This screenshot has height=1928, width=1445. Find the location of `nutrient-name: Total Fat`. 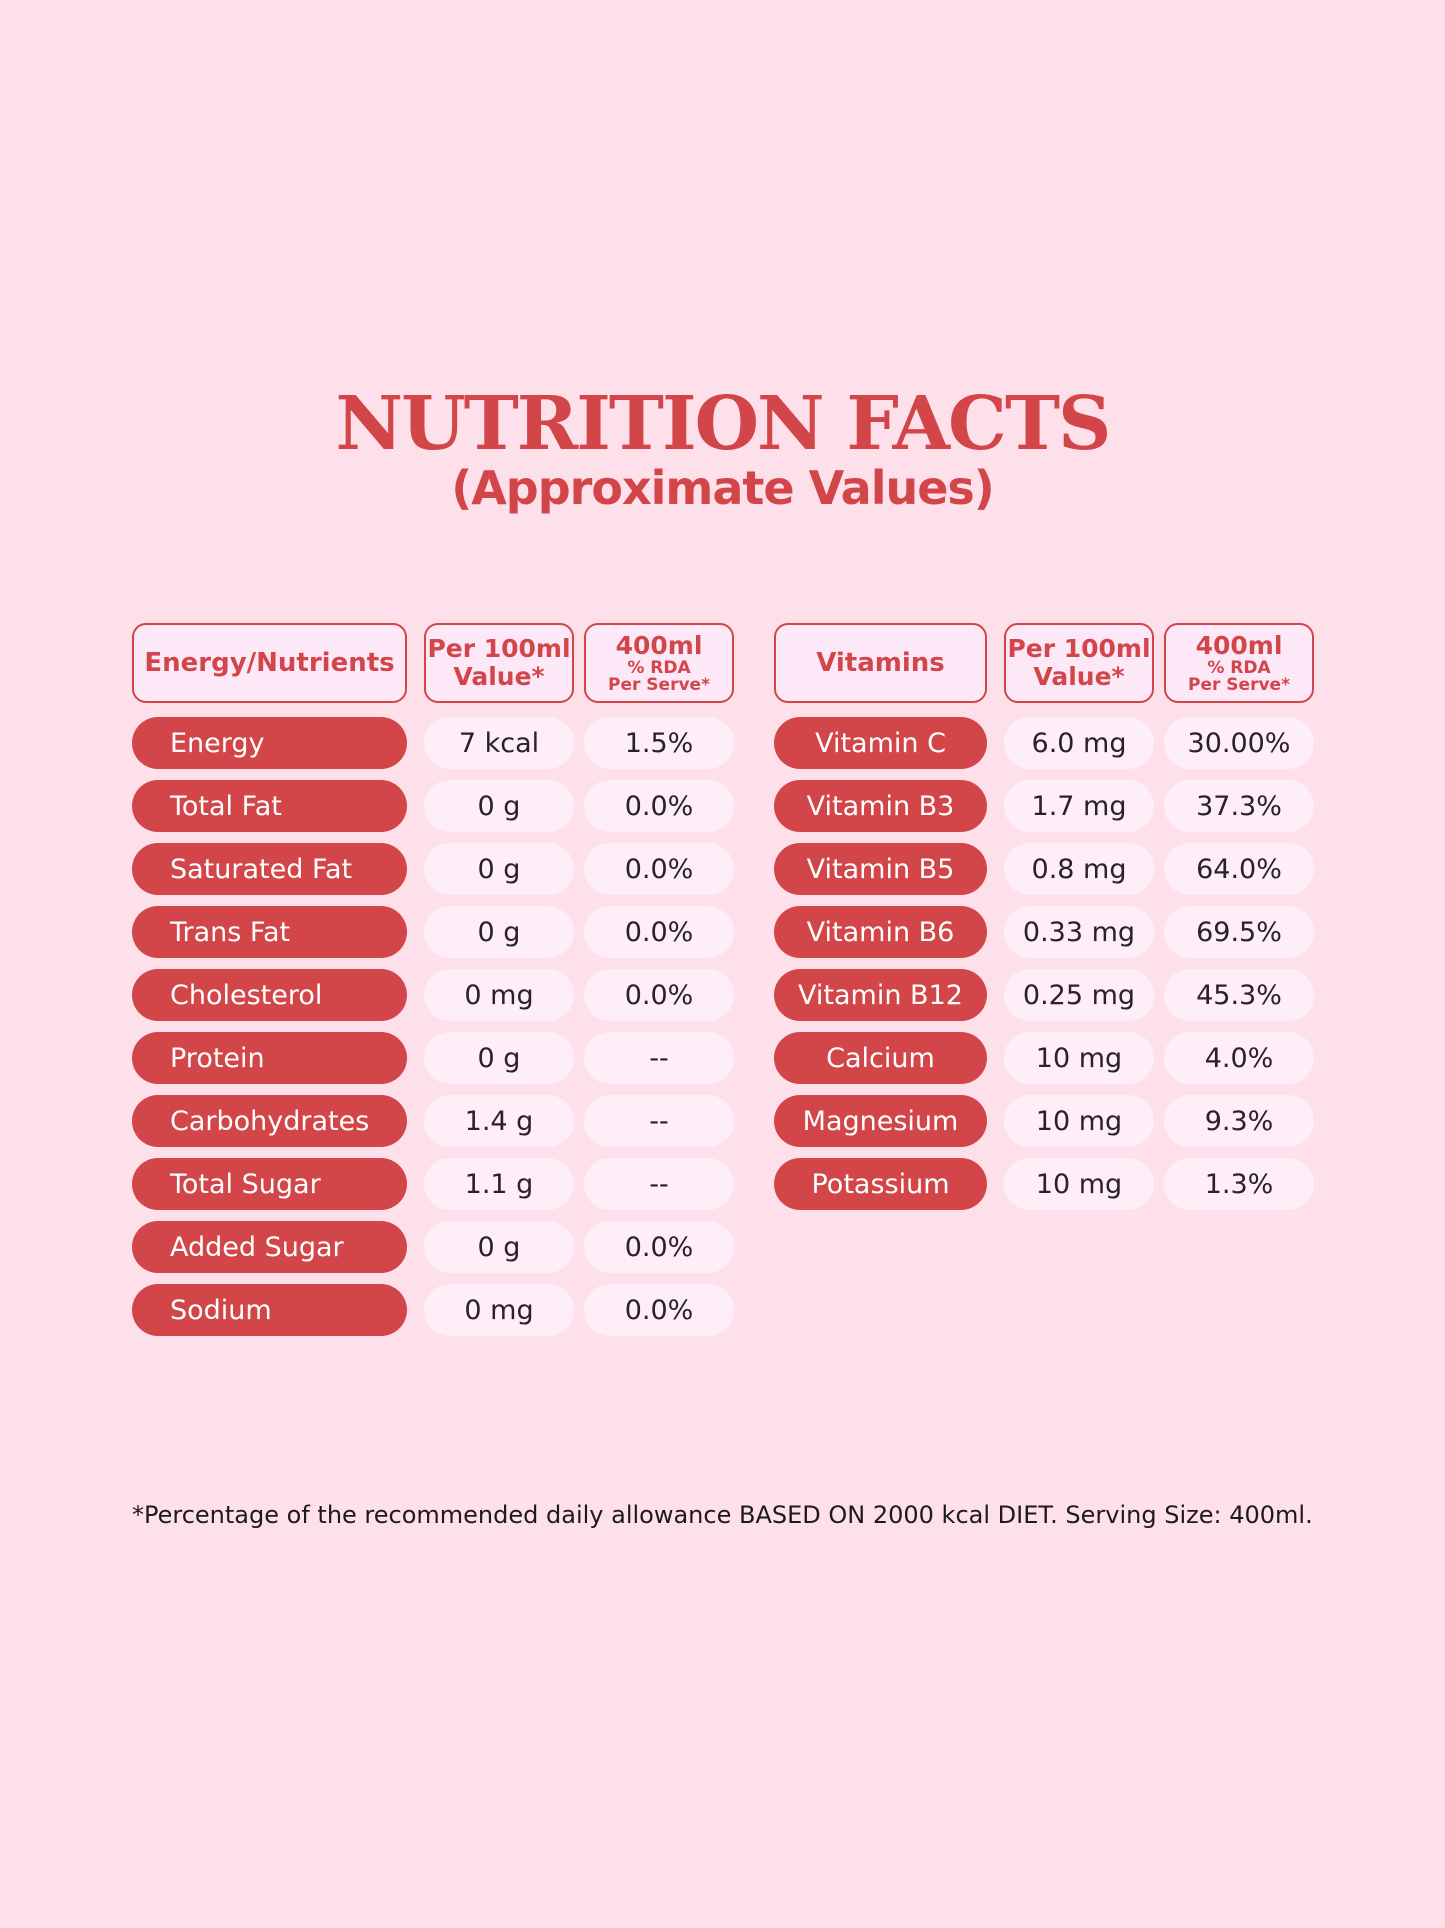

nutrient-name: Total Fat is located at coordinates (269, 806).